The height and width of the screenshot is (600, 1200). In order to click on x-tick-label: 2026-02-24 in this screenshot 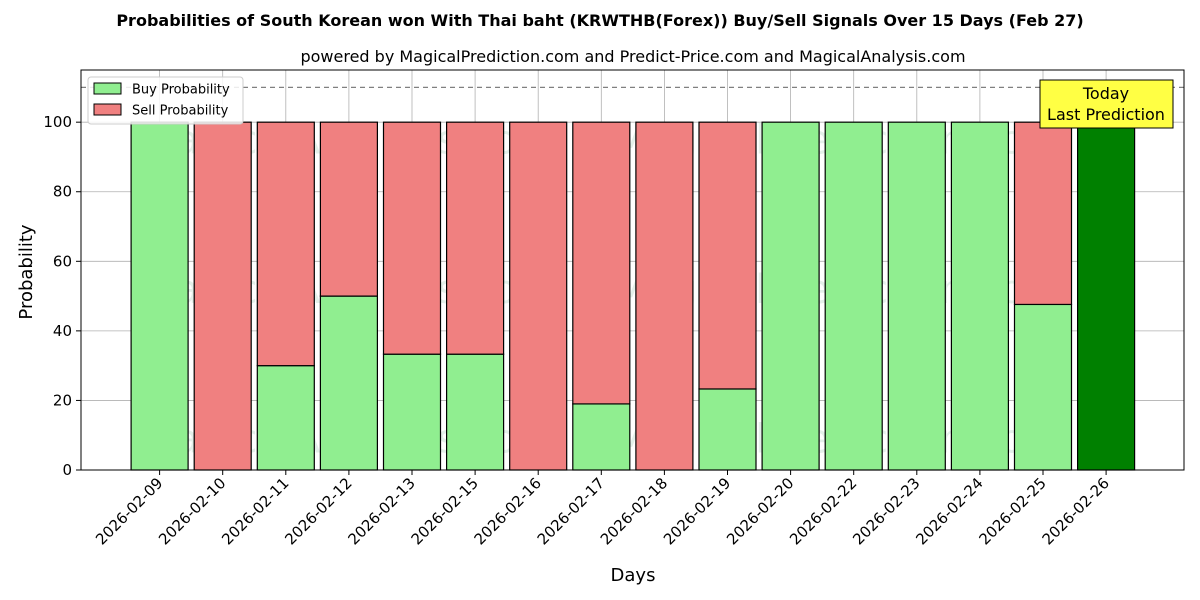, I will do `click(949, 511)`.